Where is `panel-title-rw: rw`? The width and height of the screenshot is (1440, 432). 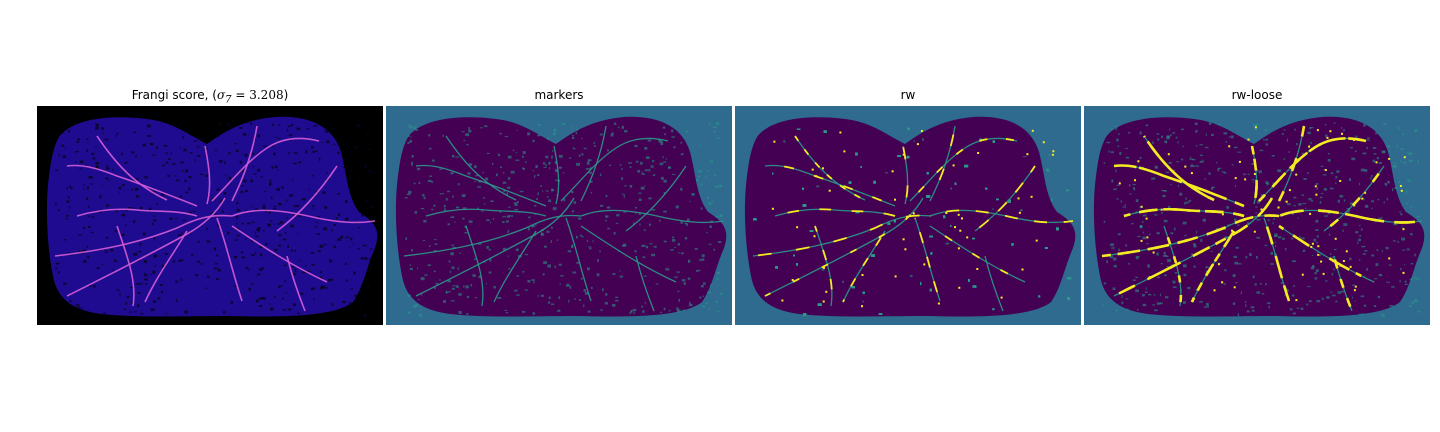
panel-title-rw: rw is located at coordinates (908, 95).